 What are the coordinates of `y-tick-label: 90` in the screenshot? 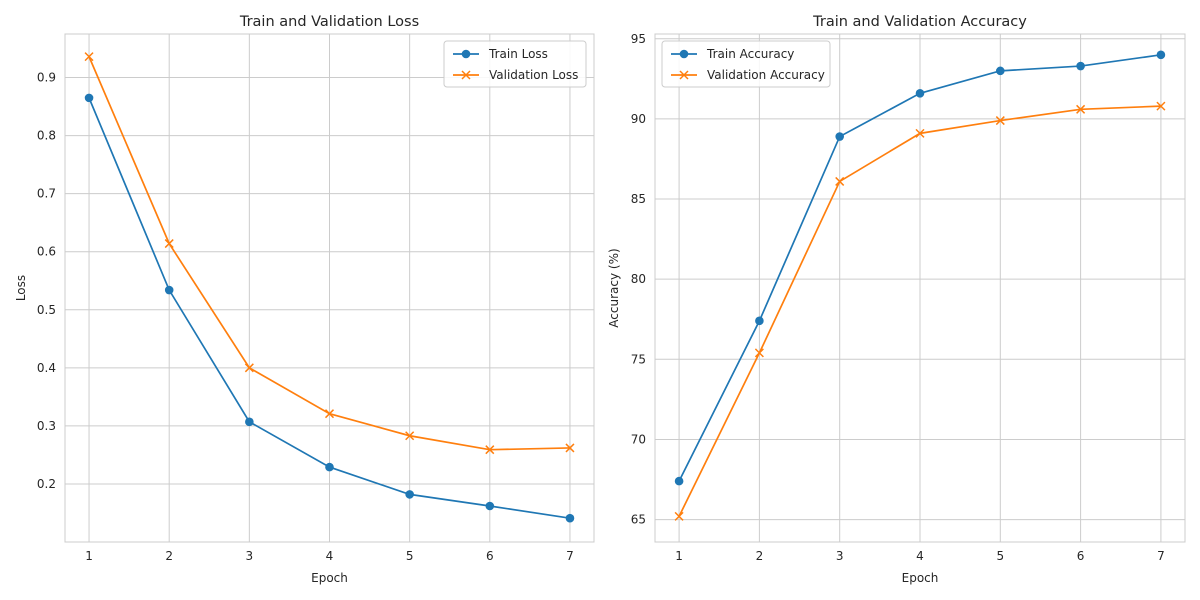 It's located at (638, 119).